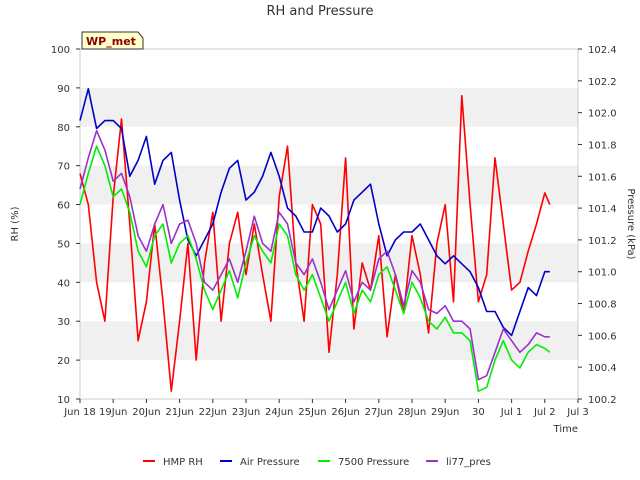 The width and height of the screenshot is (640, 480). I want to click on legend-item-7500-pressure: 7500 Pressure, so click(363, 462).